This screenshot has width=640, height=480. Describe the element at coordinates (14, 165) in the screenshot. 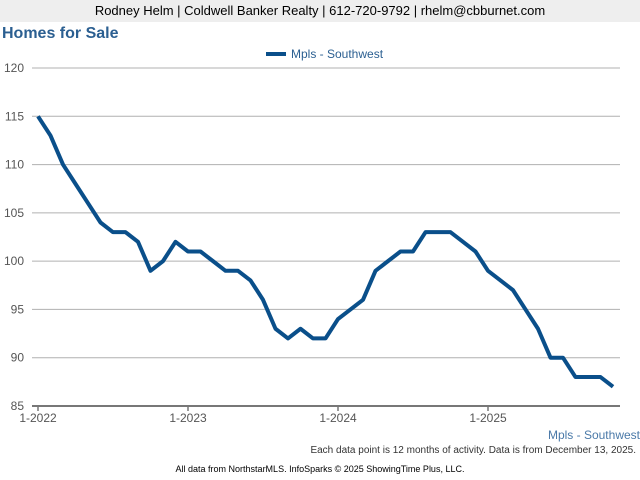

I see `y-tick-label: 110` at that location.